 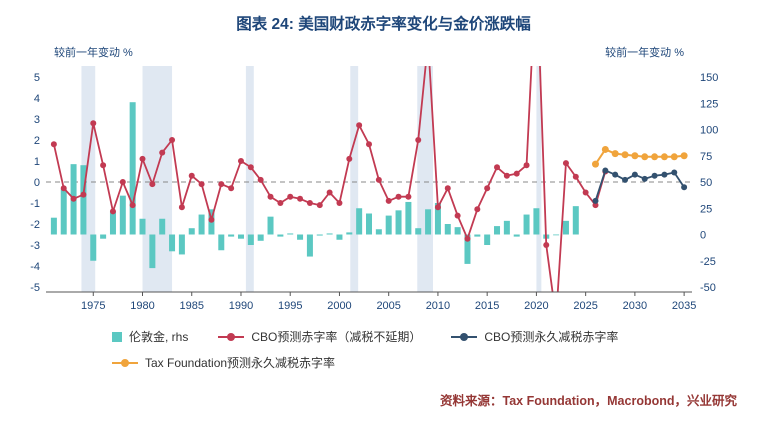 I want to click on x-tick-label: 1985, so click(x=192, y=306).